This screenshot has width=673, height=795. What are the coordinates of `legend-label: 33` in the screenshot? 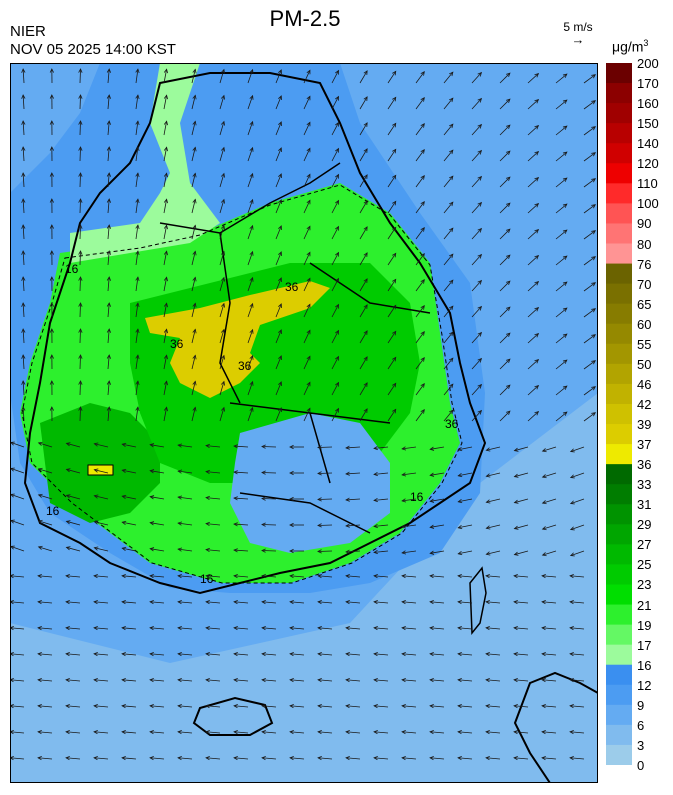 It's located at (644, 485).